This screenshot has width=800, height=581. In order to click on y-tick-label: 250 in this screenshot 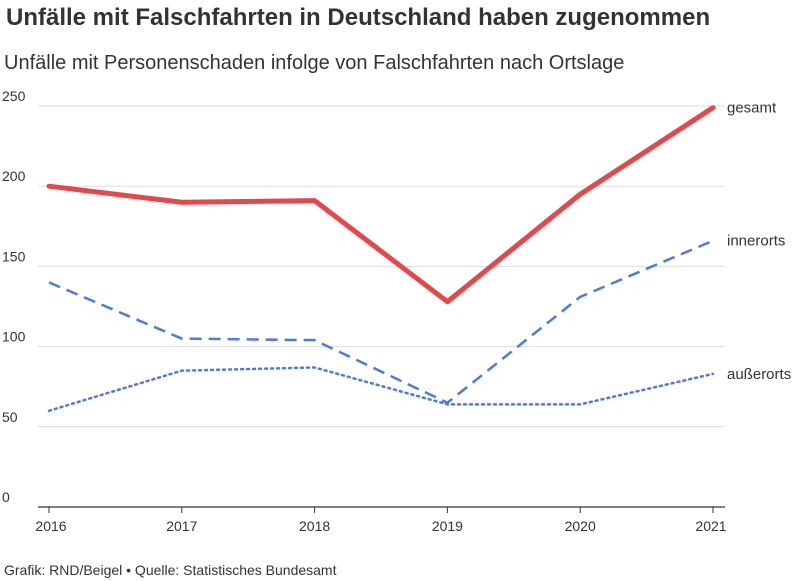, I will do `click(14, 96)`.